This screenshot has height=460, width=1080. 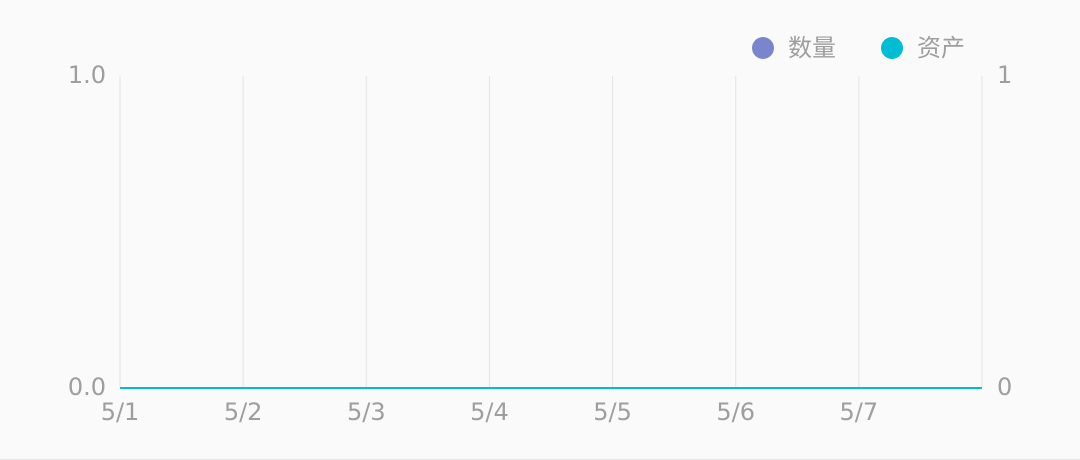 What do you see at coordinates (941, 48) in the screenshot?
I see `legend-label: 资产` at bounding box center [941, 48].